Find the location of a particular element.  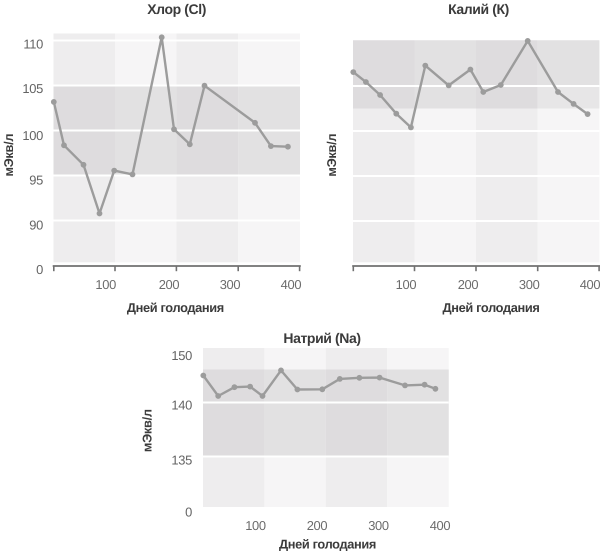

svg-text: 110 is located at coordinates (33, 44).